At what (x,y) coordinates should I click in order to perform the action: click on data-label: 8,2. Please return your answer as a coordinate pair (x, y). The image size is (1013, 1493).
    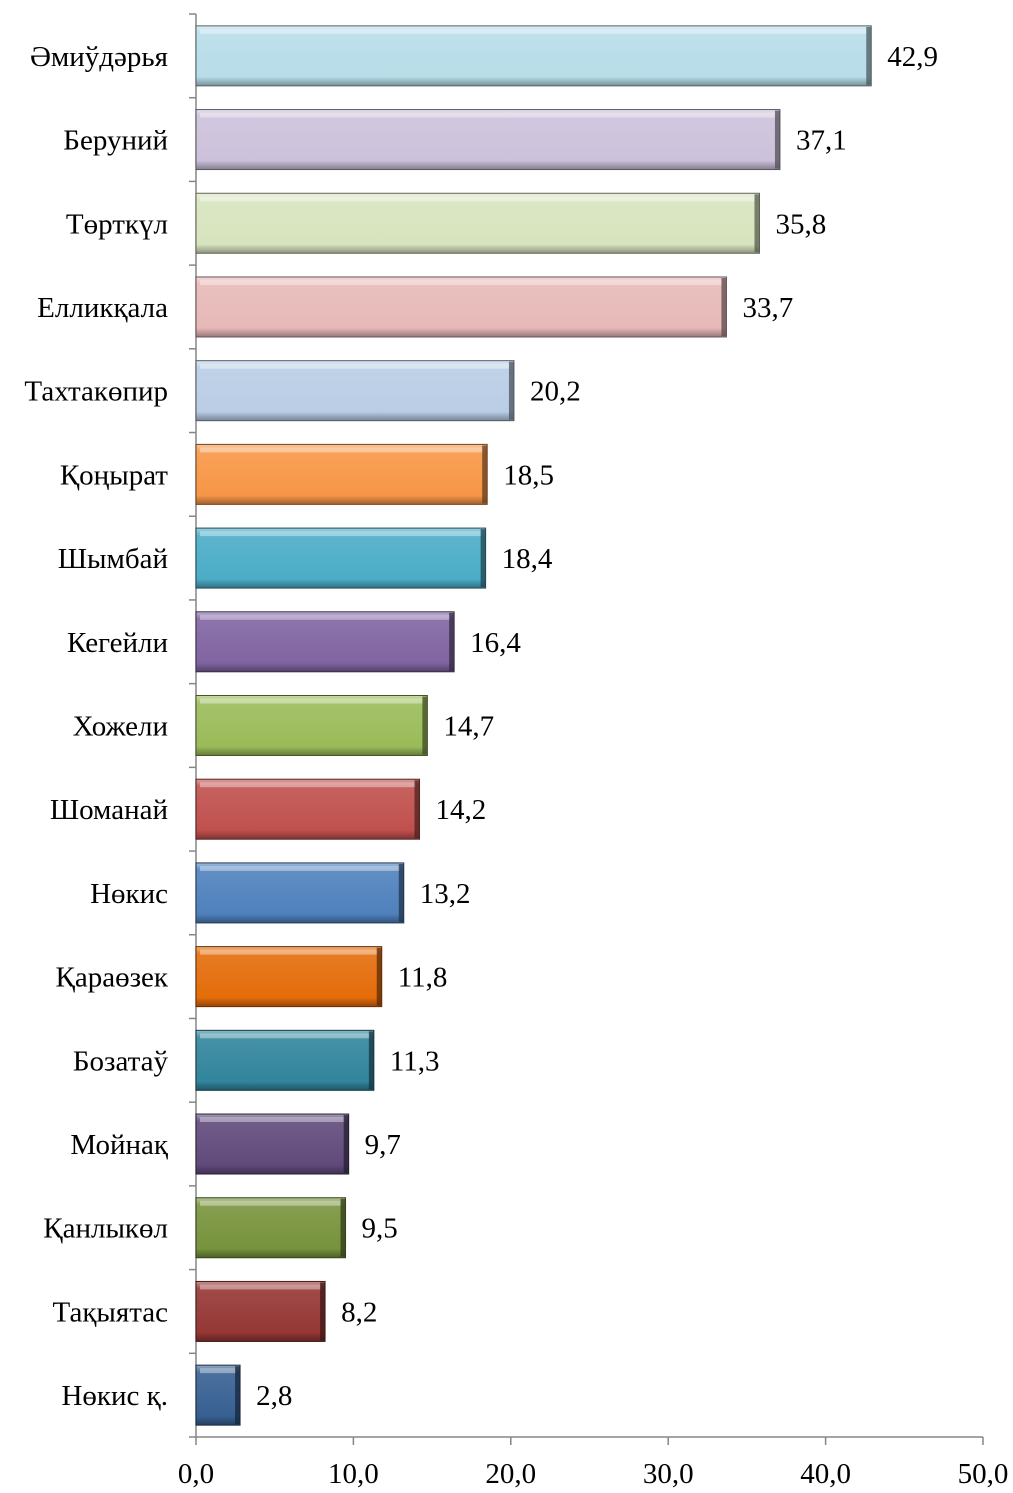
    Looking at the image, I should click on (359, 1312).